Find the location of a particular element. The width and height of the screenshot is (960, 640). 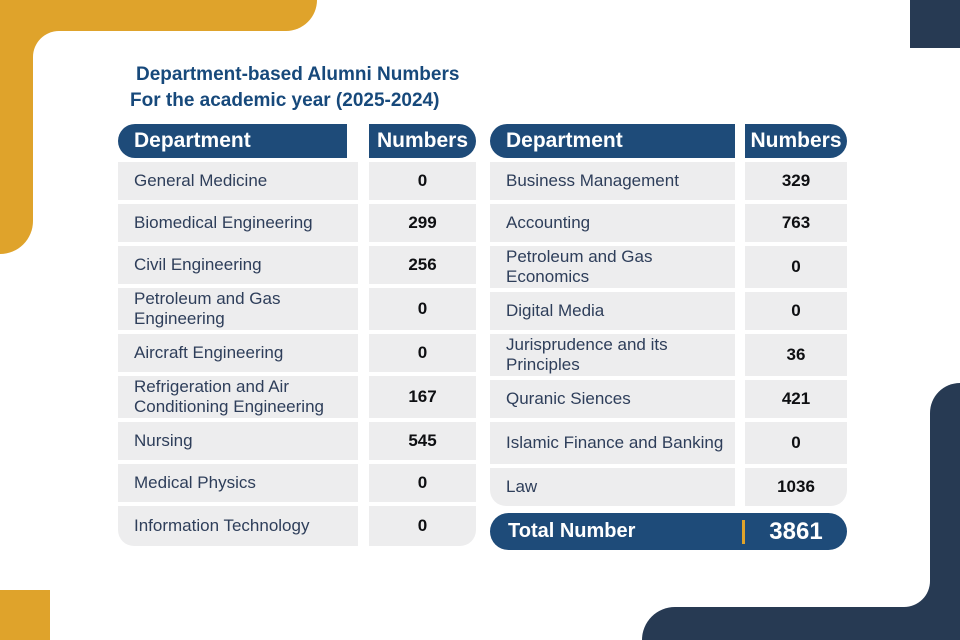

numbers-cell: 1036 is located at coordinates (796, 487).